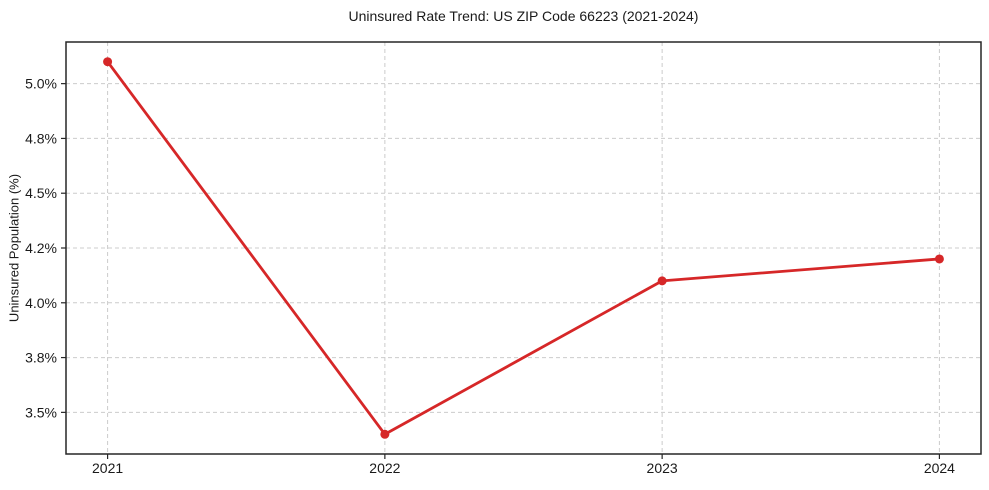 This screenshot has height=490, width=989. What do you see at coordinates (108, 62) in the screenshot?
I see `data-point-2021` at bounding box center [108, 62].